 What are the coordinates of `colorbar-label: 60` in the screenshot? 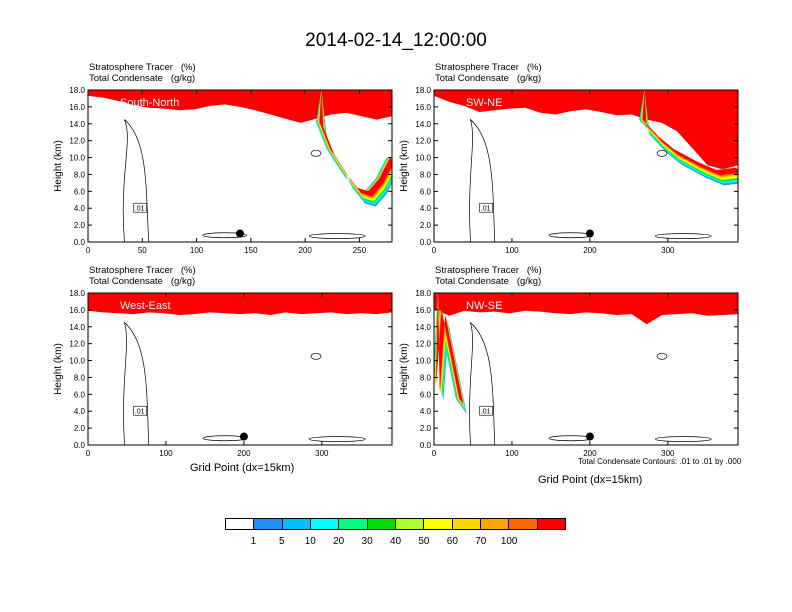 It's located at (452, 541).